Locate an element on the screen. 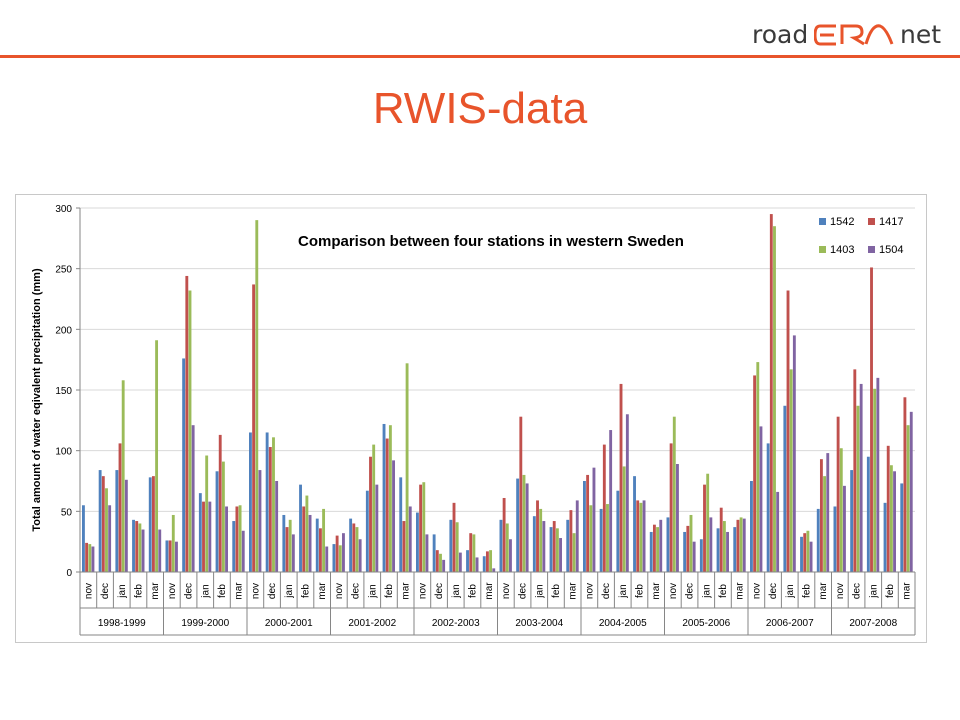  y-tick-label: 300 is located at coordinates (63, 209).